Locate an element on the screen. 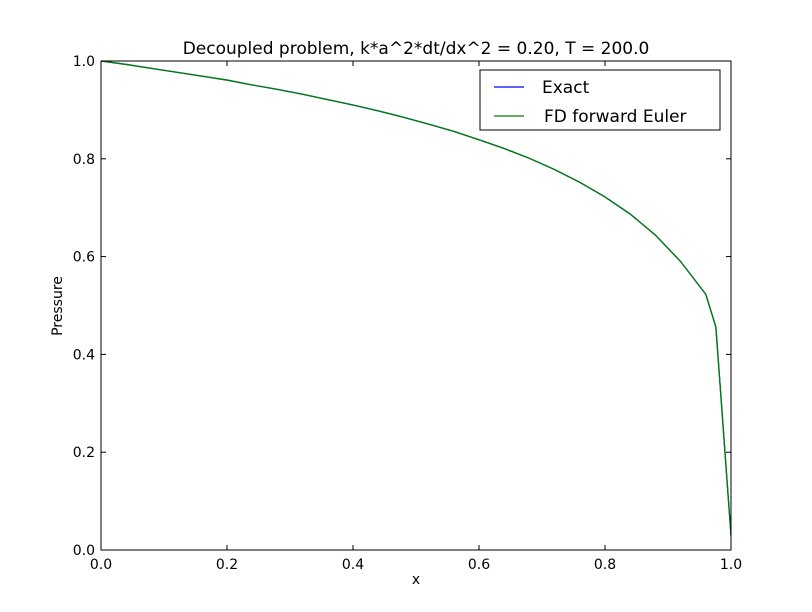 The image size is (812, 612). x-tick-label: 0.4 is located at coordinates (353, 565).